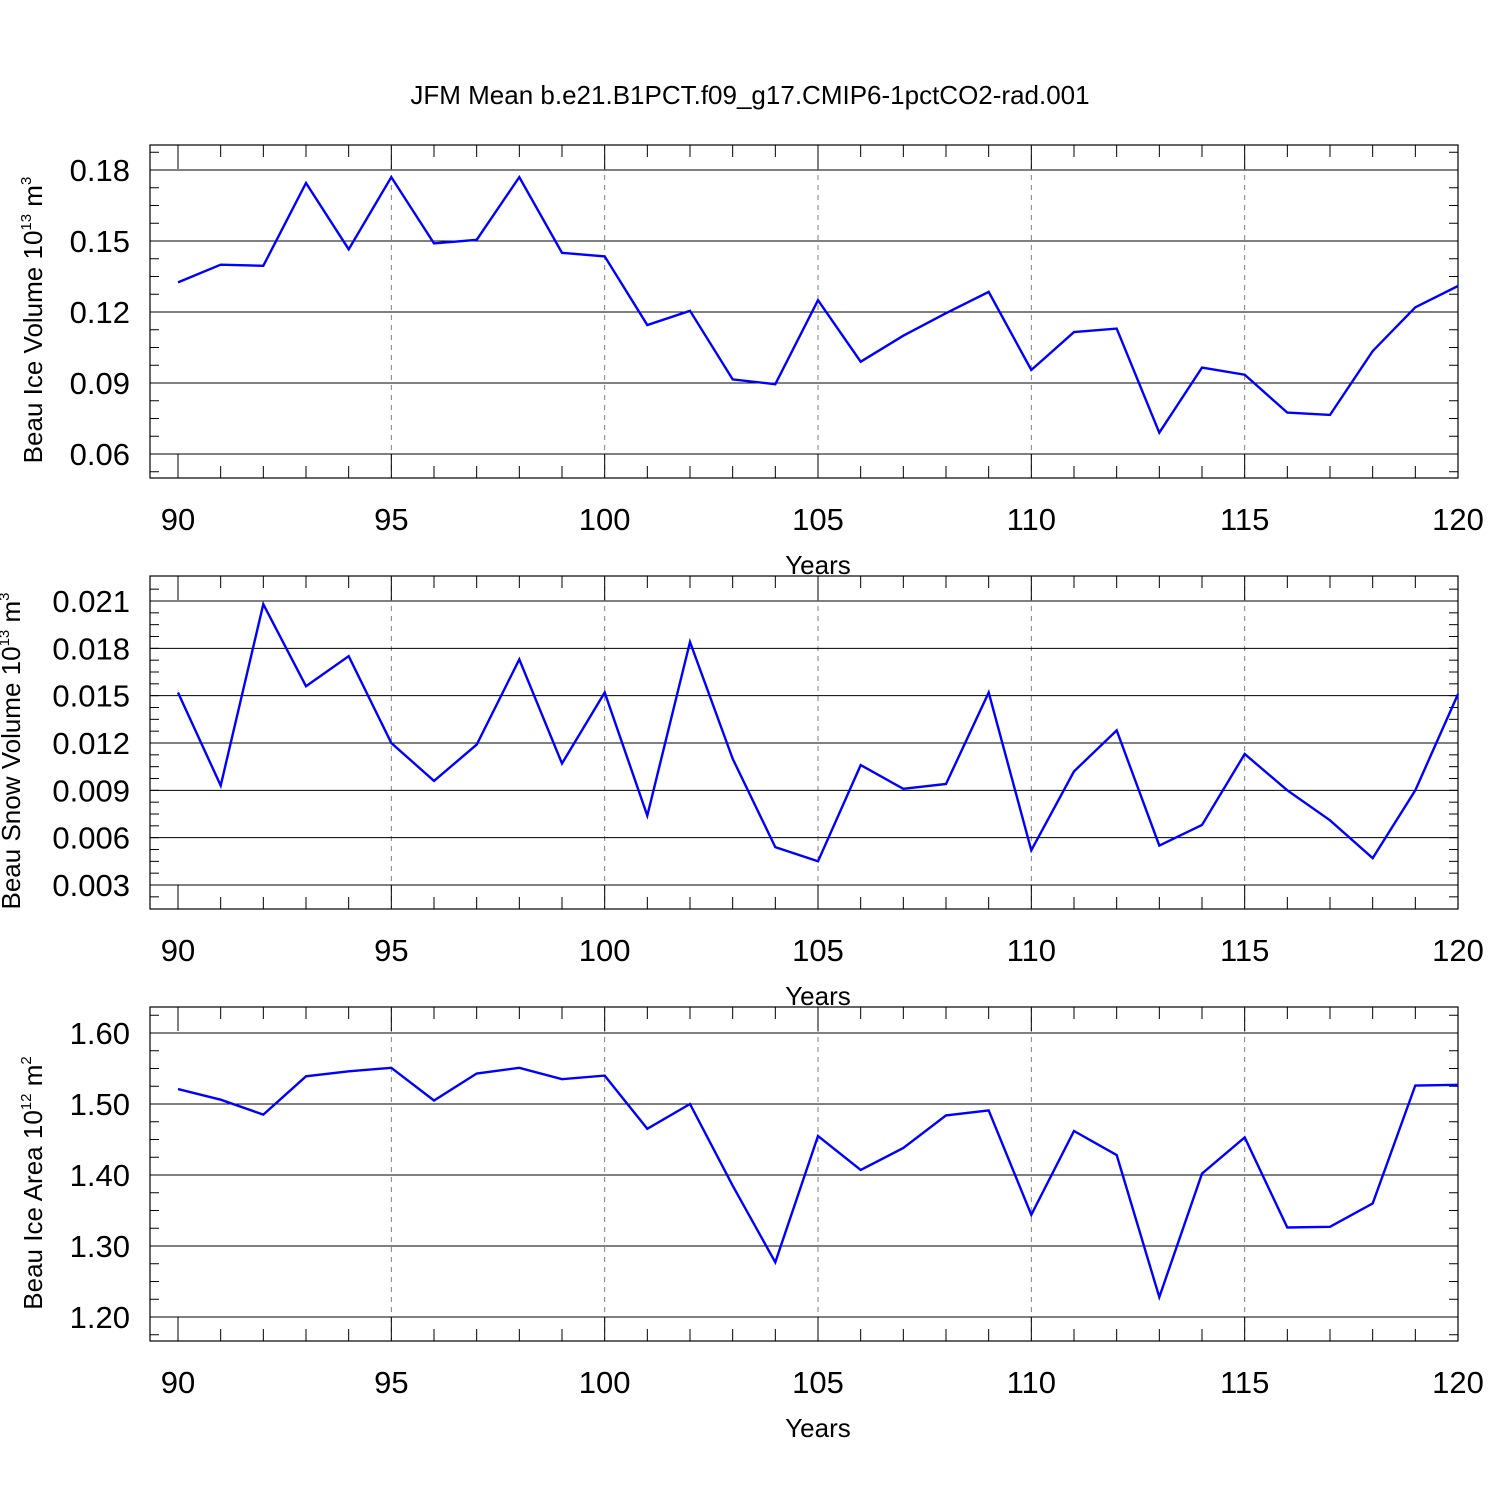 The width and height of the screenshot is (1500, 1500). What do you see at coordinates (91, 838) in the screenshot?
I see `y-tick-label: 0.006` at bounding box center [91, 838].